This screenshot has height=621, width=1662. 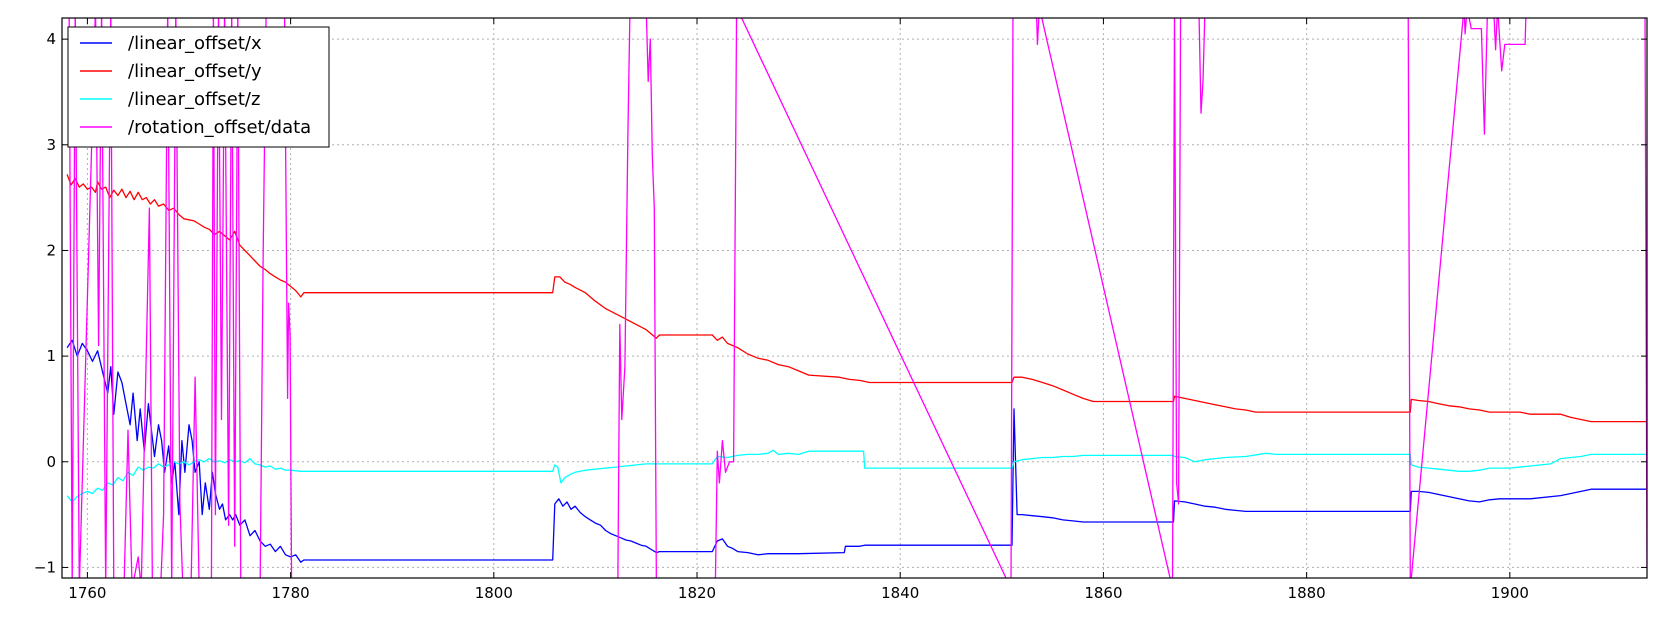 I want to click on y-tick-label: 3, so click(x=51, y=145).